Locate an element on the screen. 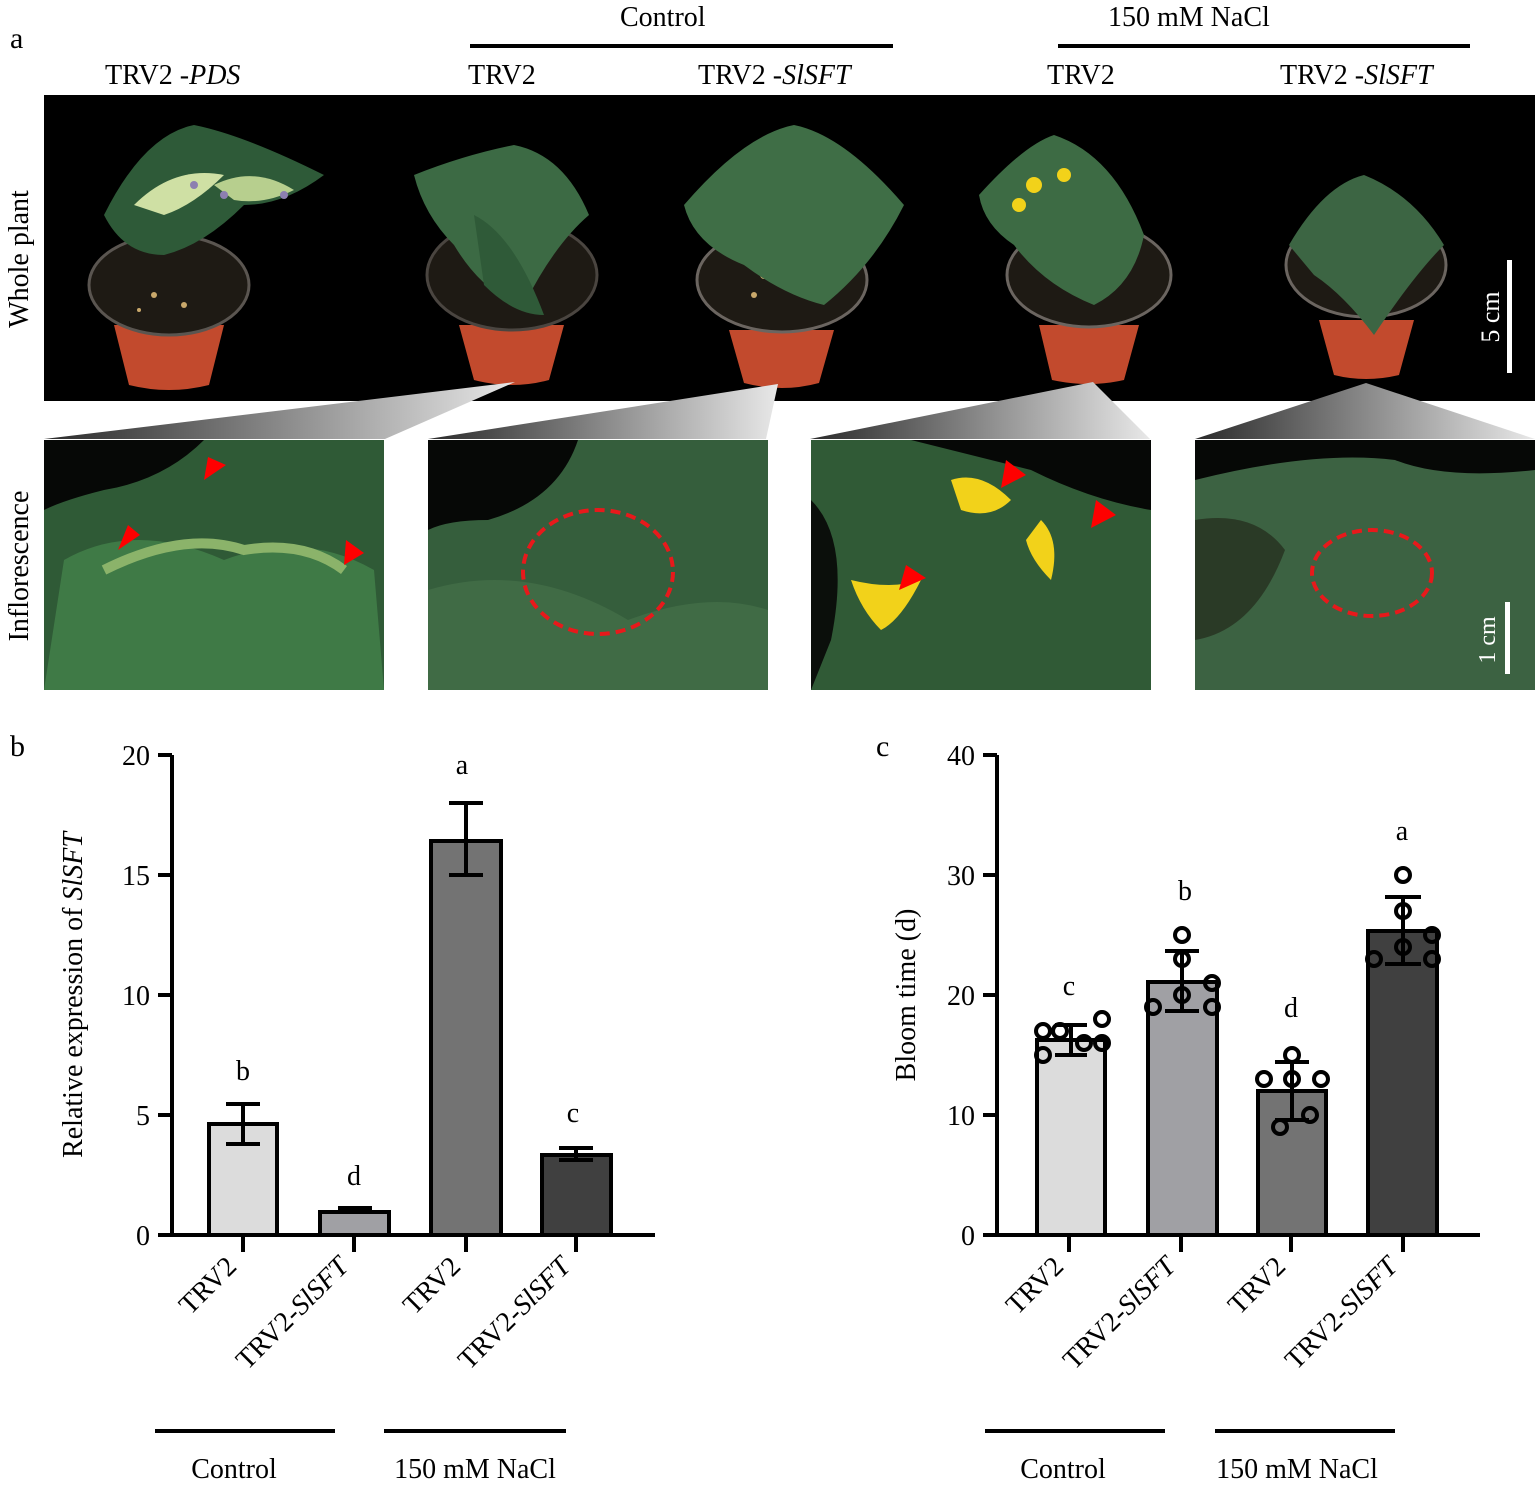 The height and width of the screenshot is (1489, 1535). column-label-control-trv2-slsft: TRV2 -SlSFT is located at coordinates (774, 75).